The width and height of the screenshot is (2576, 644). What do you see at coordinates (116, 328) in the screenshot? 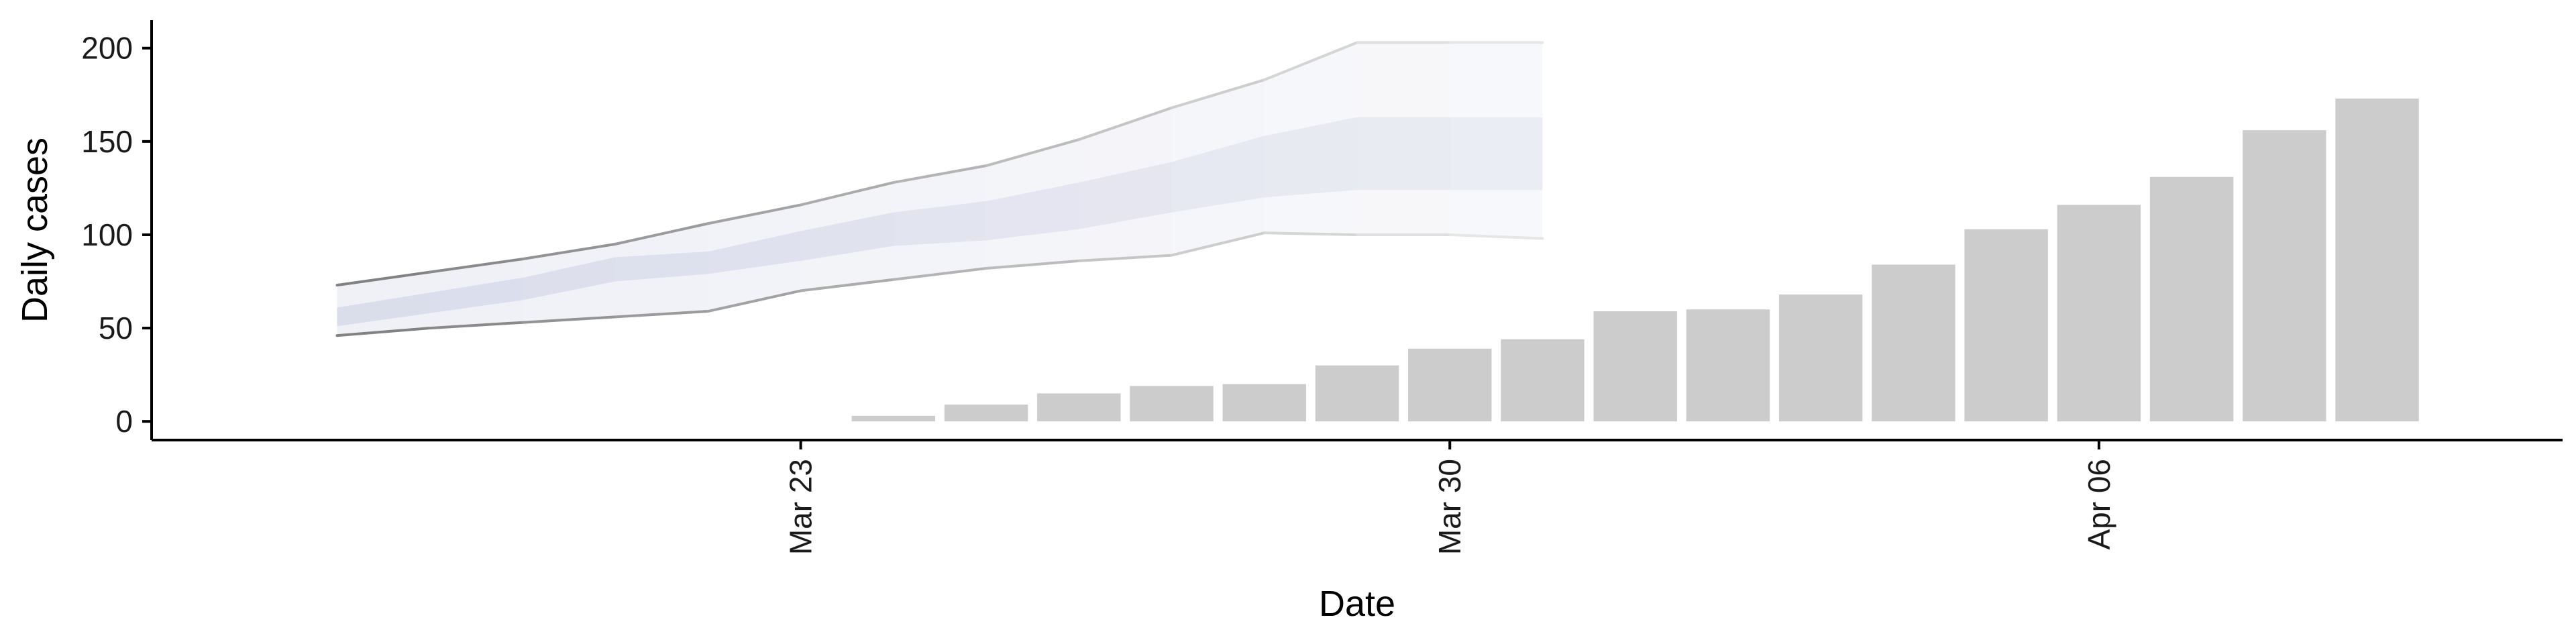
I see `y-tick-label: 50` at bounding box center [116, 328].